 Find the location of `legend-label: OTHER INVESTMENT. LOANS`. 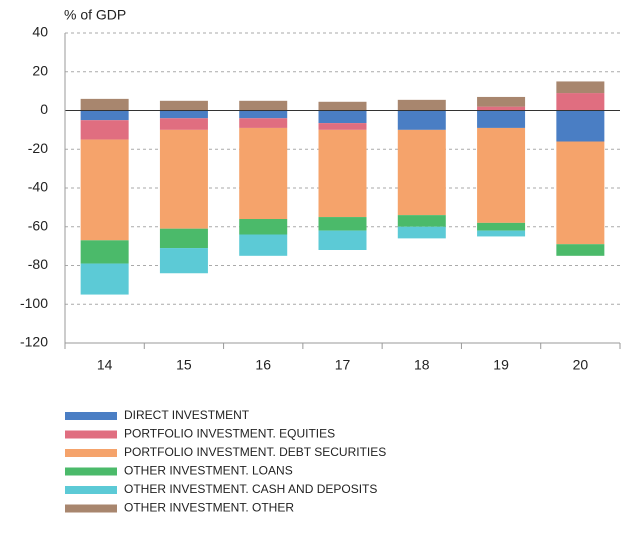

legend-label: OTHER INVESTMENT. LOANS is located at coordinates (208, 471).